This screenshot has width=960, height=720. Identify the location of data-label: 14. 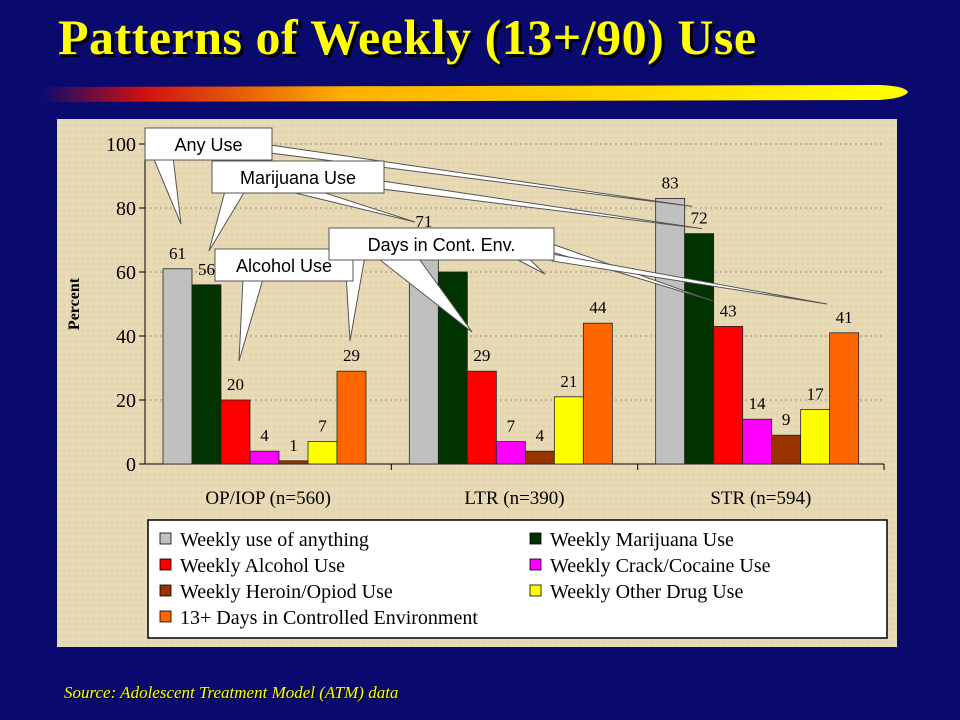
(758, 403).